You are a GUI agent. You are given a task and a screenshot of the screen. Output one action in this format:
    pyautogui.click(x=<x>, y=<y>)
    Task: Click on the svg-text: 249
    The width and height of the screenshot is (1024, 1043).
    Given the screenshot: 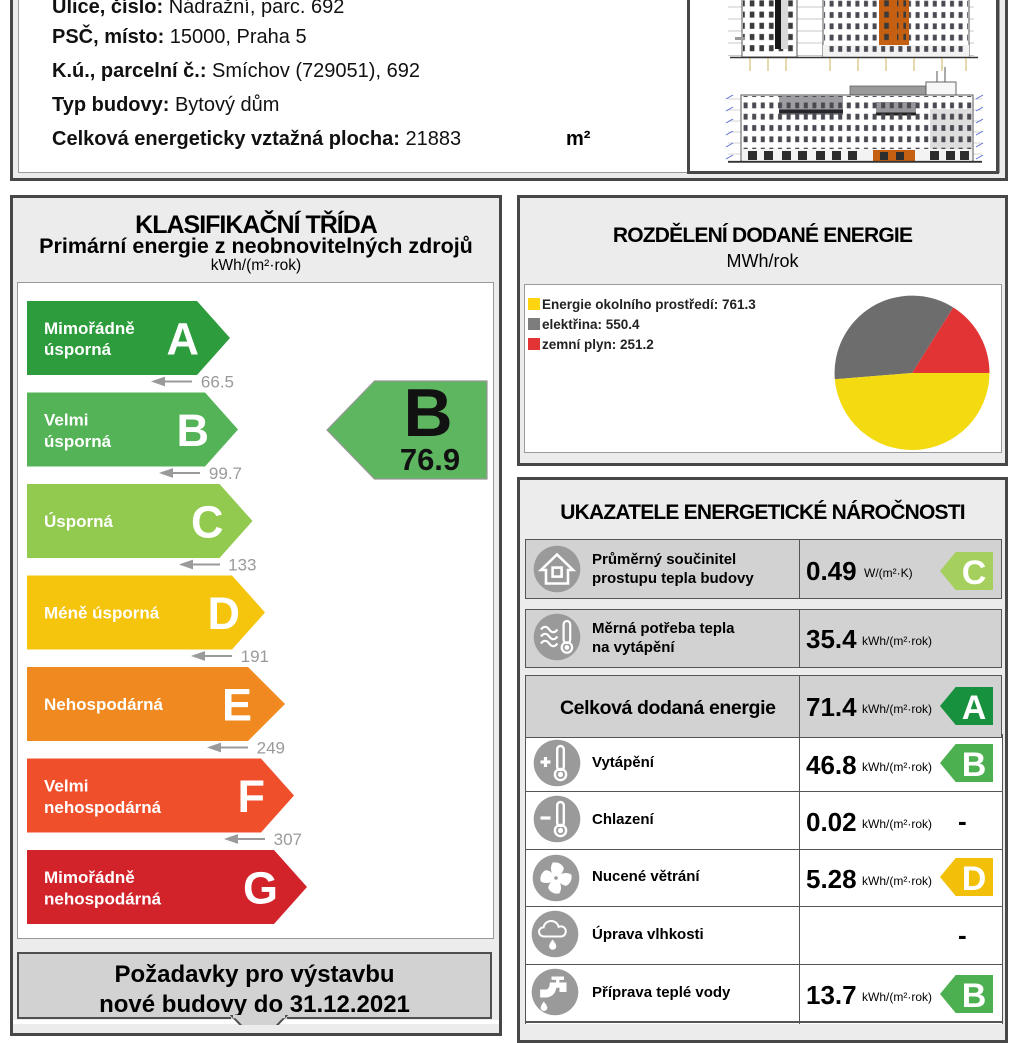 What is the action you would take?
    pyautogui.click(x=271, y=748)
    